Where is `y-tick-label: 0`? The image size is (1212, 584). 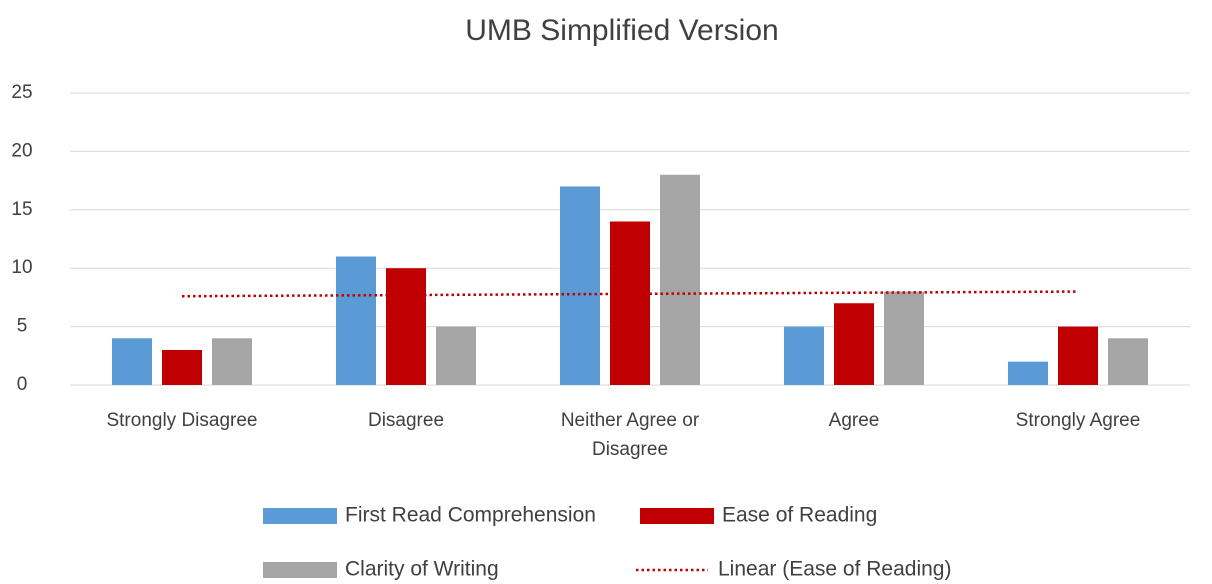 y-tick-label: 0 is located at coordinates (22, 384).